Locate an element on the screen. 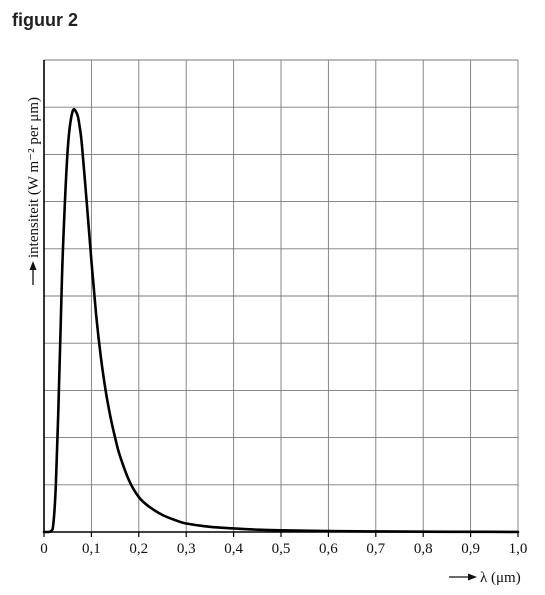  x-tick-label: 0,6 is located at coordinates (328, 549).